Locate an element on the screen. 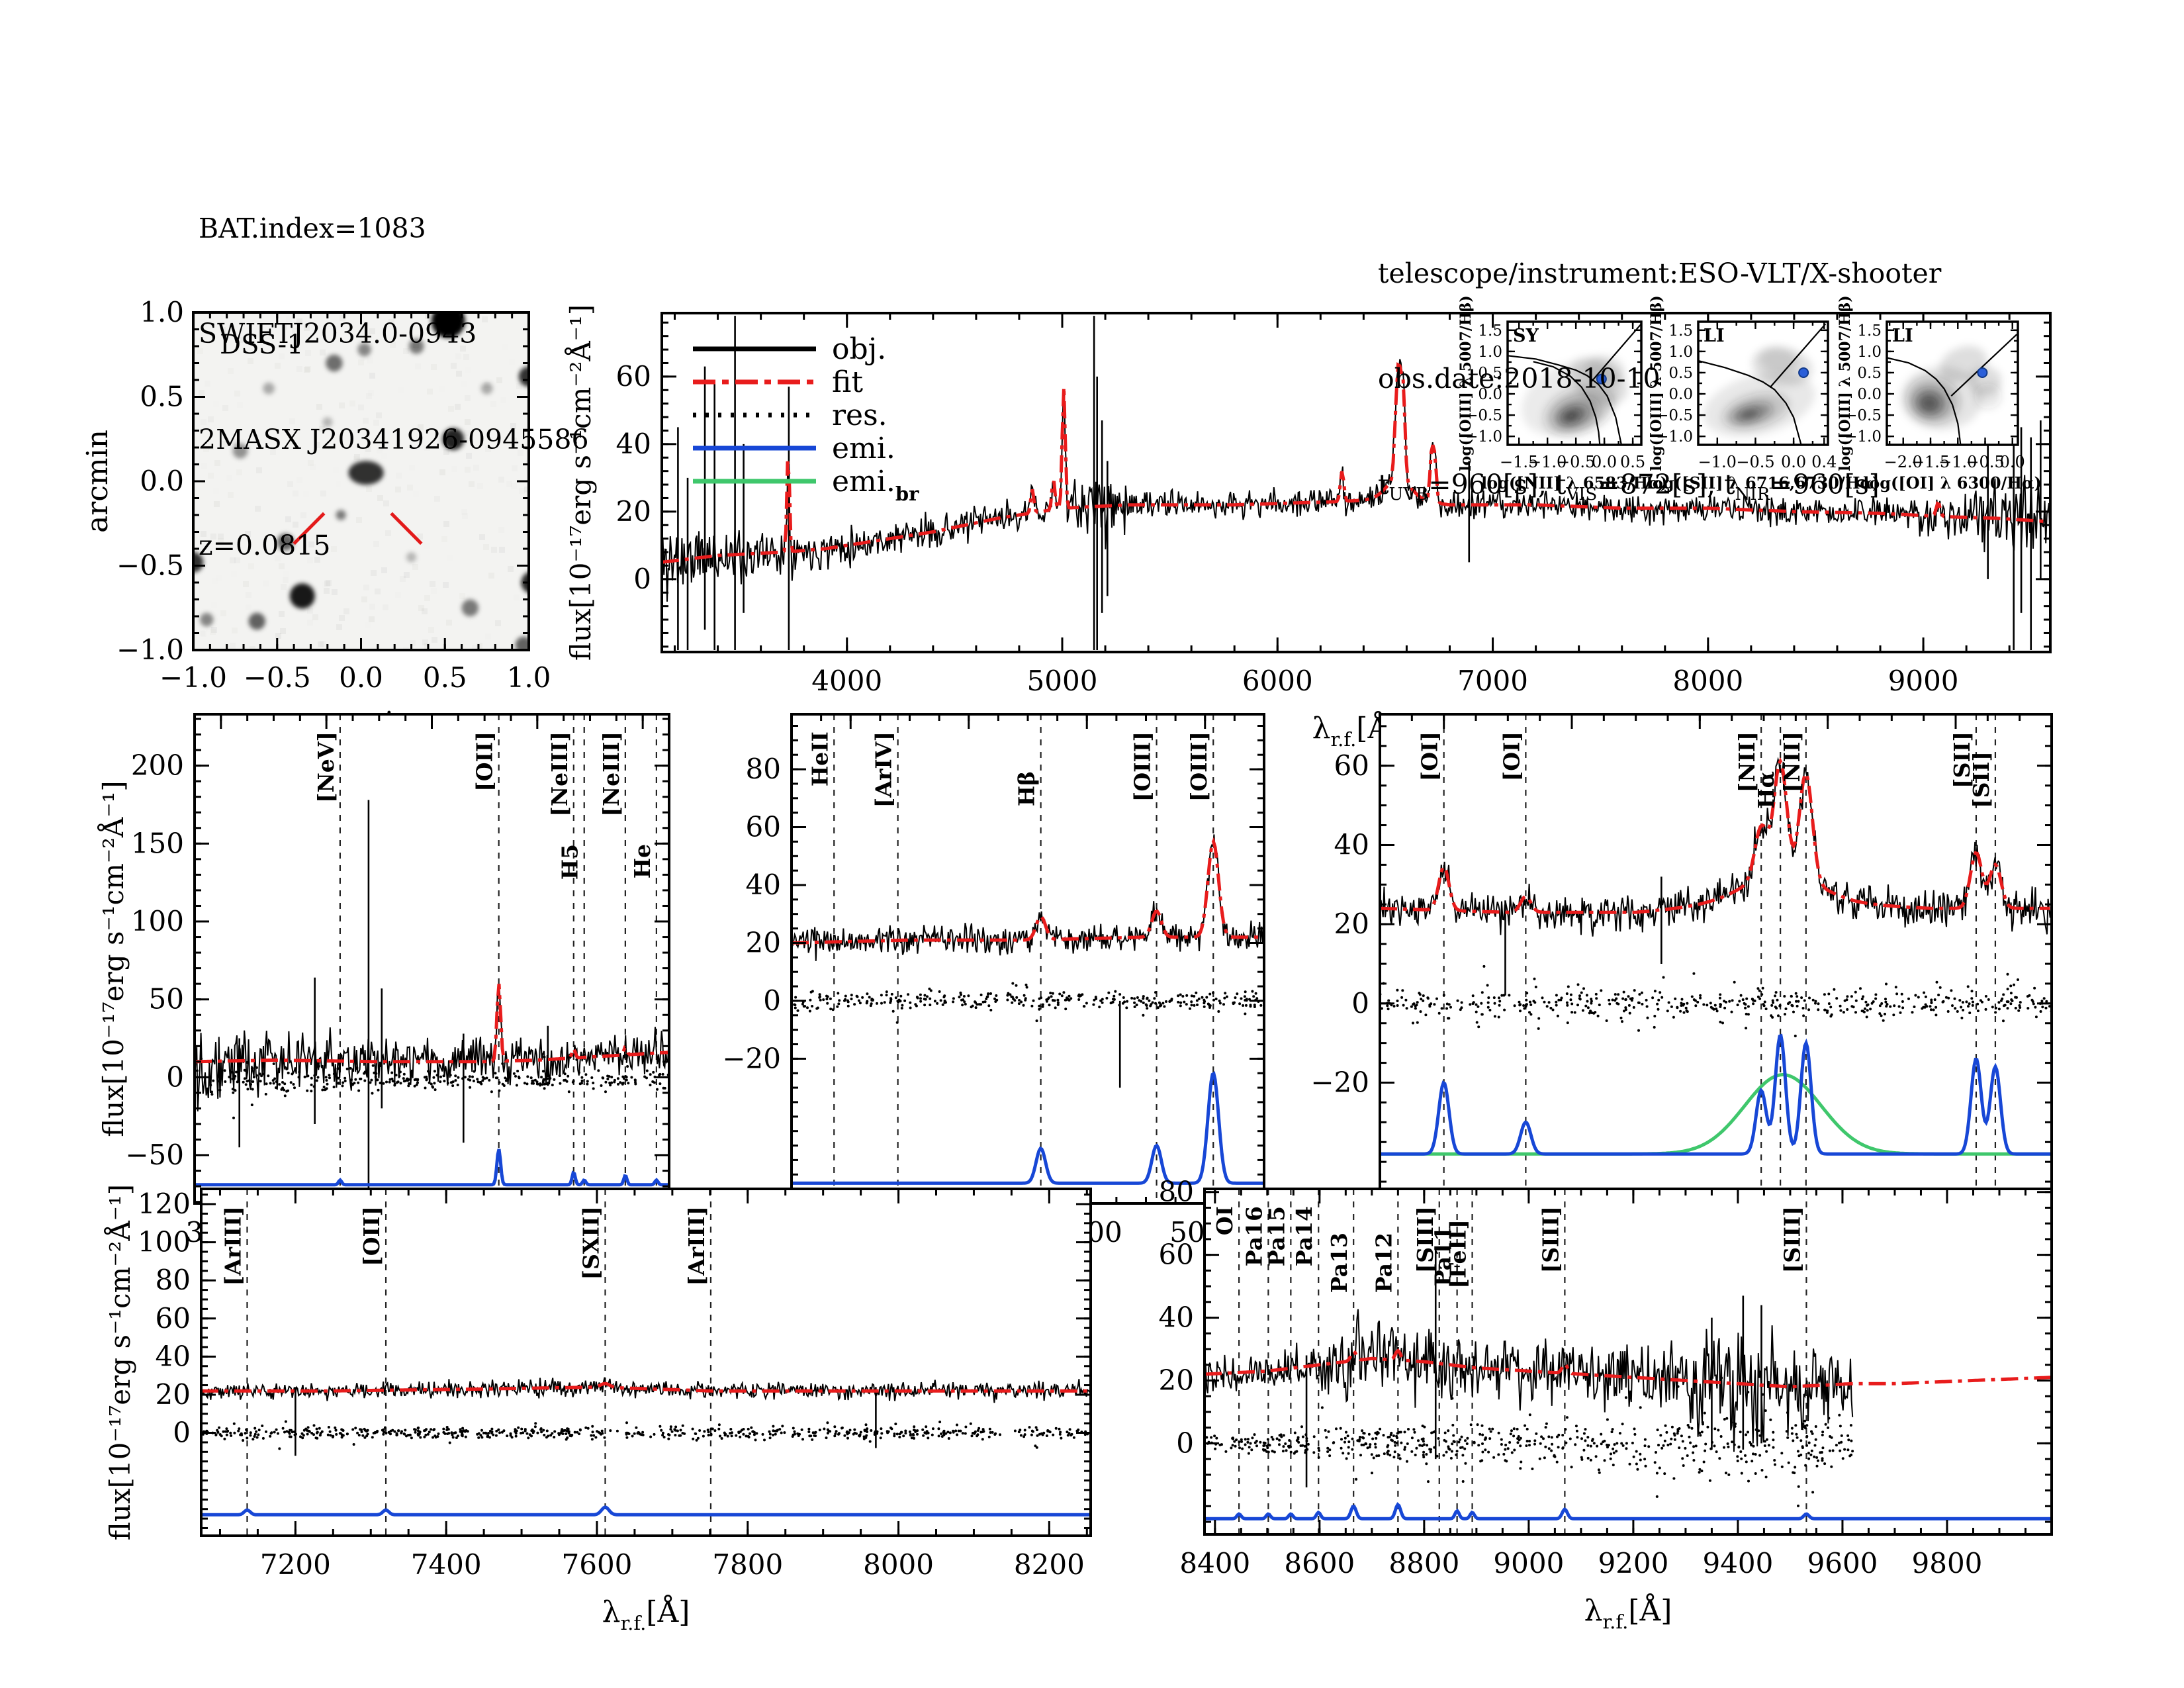  svg-text: 9400 is located at coordinates (1738, 1563).